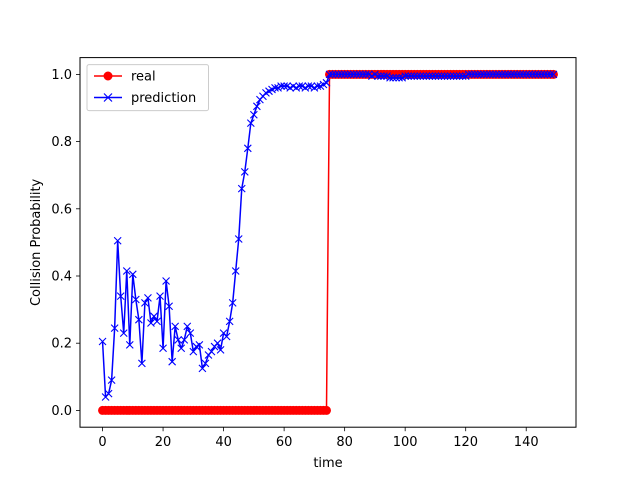 Image resolution: width=640 pixels, height=480 pixels. What do you see at coordinates (344, 442) in the screenshot?
I see `x-tick-label: 80` at bounding box center [344, 442].